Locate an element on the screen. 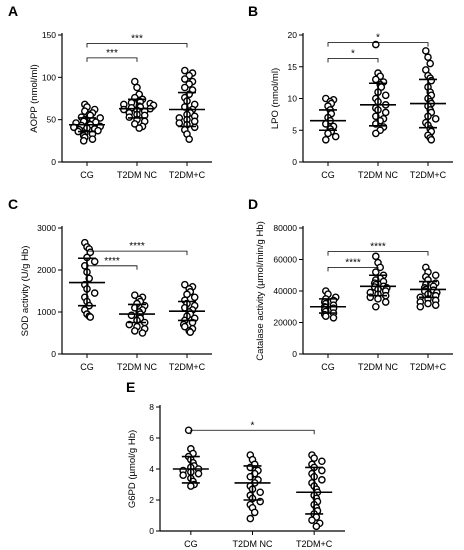 The width and height of the screenshot is (464, 550). panel-c-ytick-label-1: 1000 is located at coordinates (46, 312).